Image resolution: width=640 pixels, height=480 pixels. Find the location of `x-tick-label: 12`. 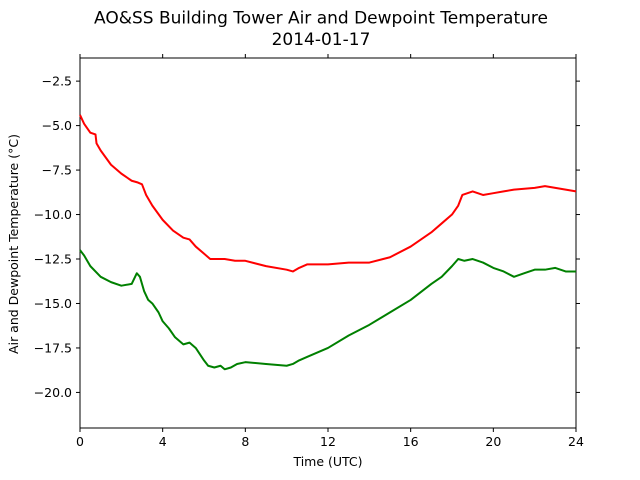

x-tick-label: 12 is located at coordinates (328, 441).